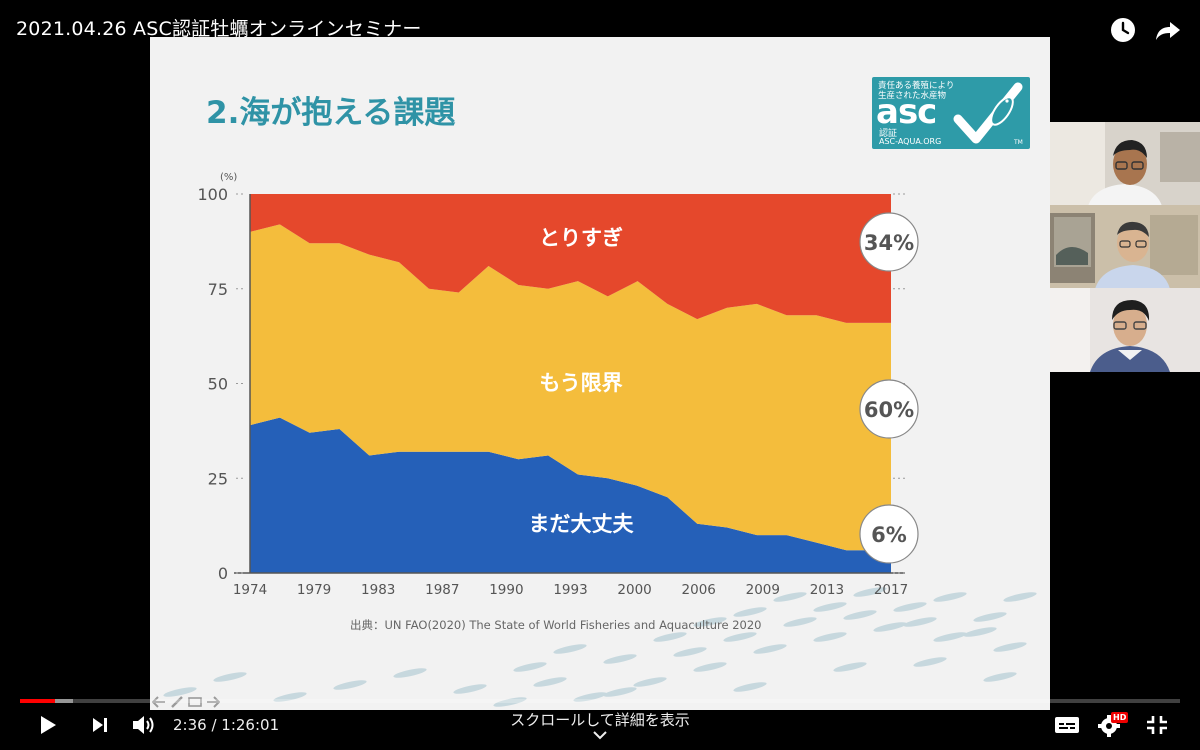  I want to click on x-tick-label: 2009, so click(763, 590).